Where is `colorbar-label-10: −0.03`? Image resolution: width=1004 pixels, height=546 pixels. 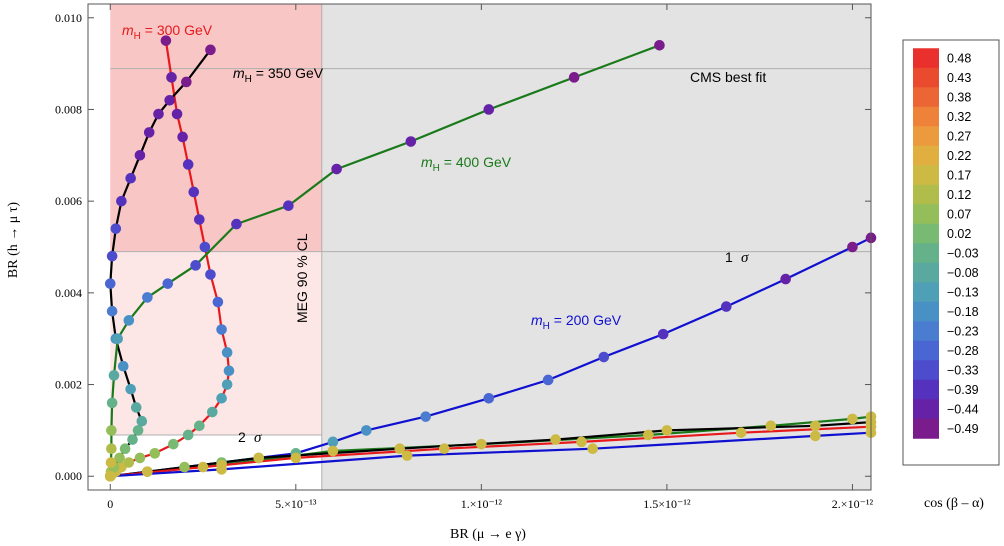 colorbar-label-10: −0.03 is located at coordinates (963, 254).